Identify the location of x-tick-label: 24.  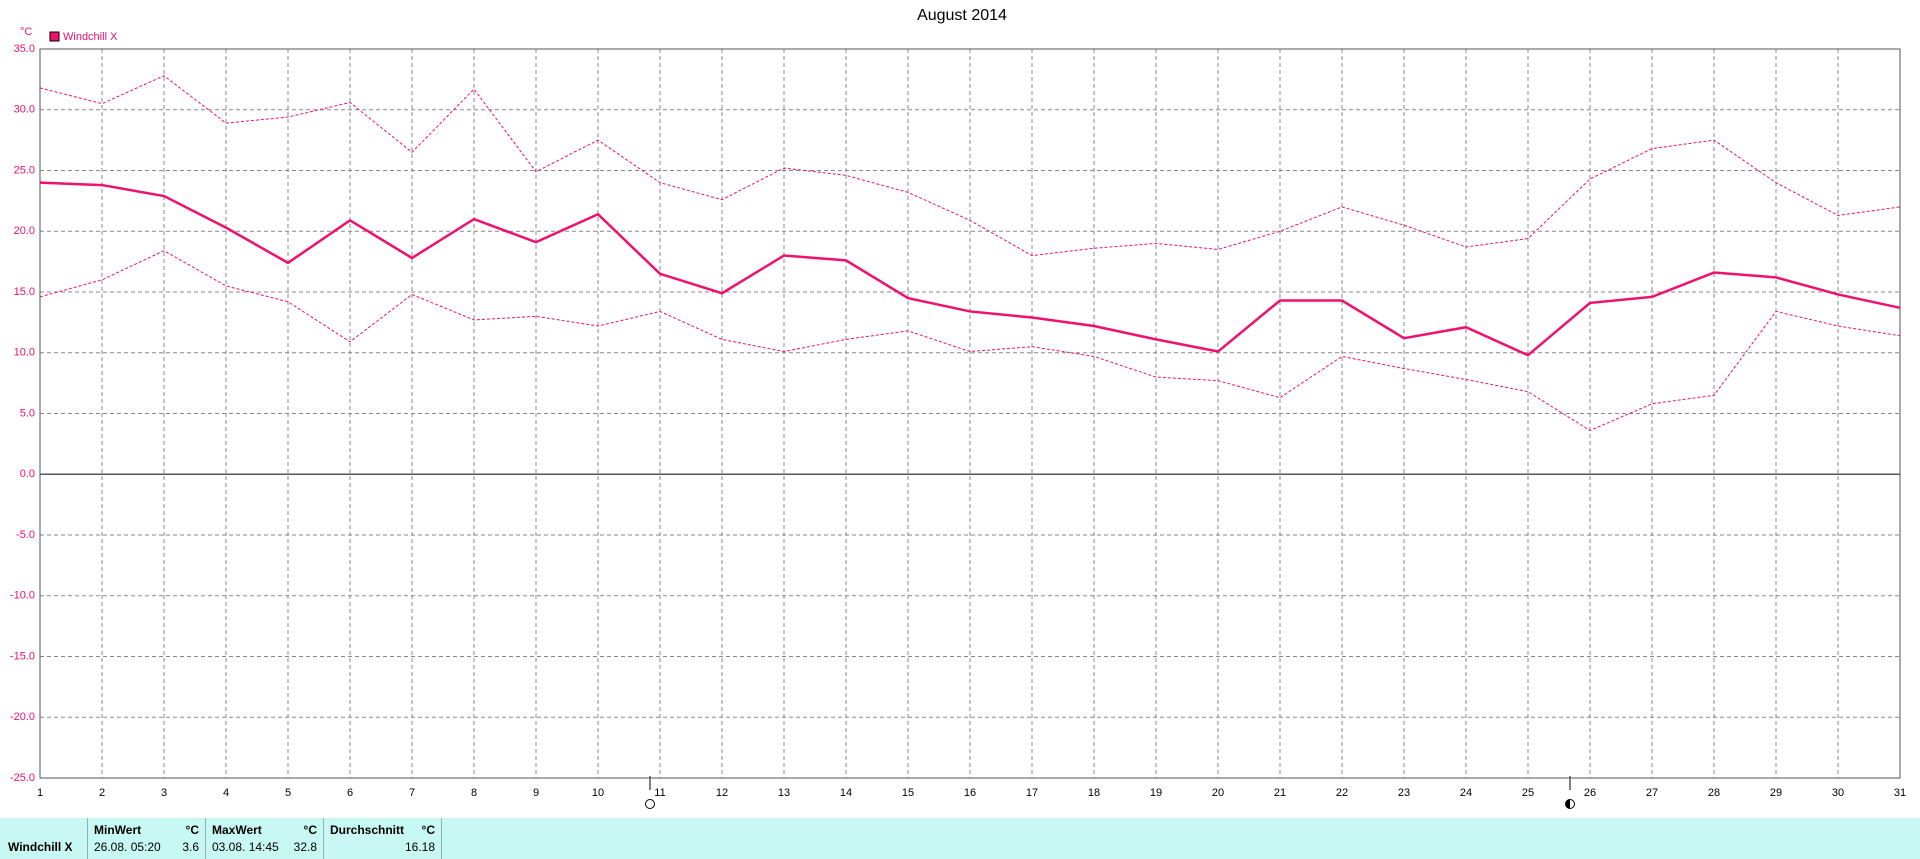
(1466, 793).